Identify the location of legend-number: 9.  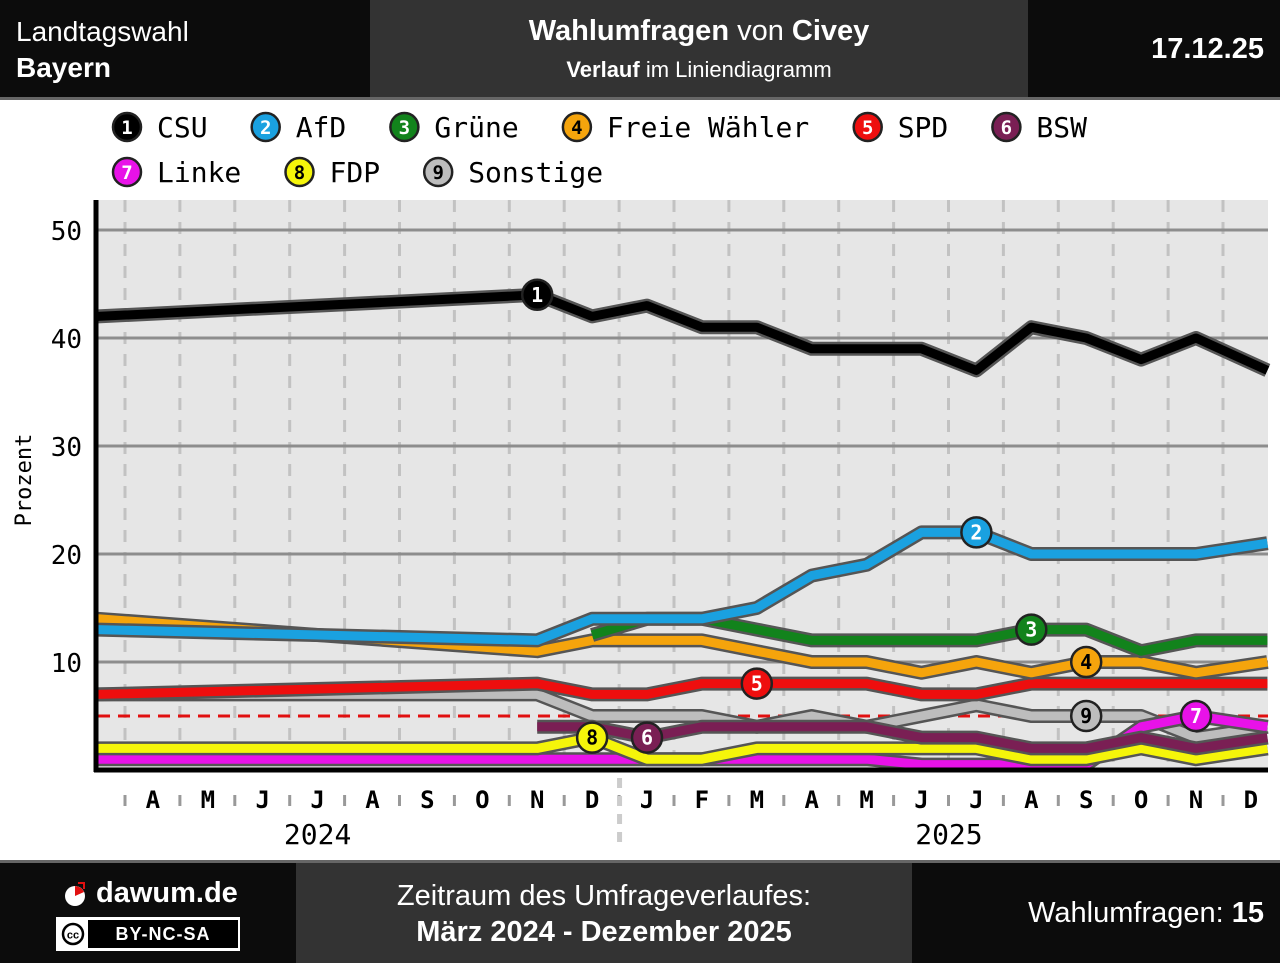
(437, 173).